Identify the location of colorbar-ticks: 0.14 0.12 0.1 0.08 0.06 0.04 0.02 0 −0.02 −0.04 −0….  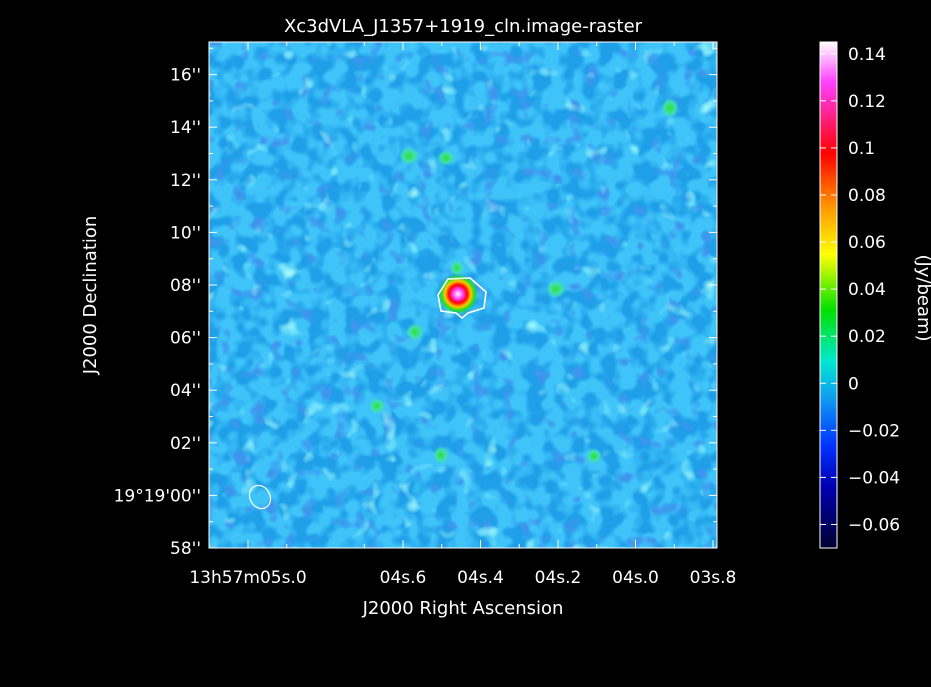
(860, 290).